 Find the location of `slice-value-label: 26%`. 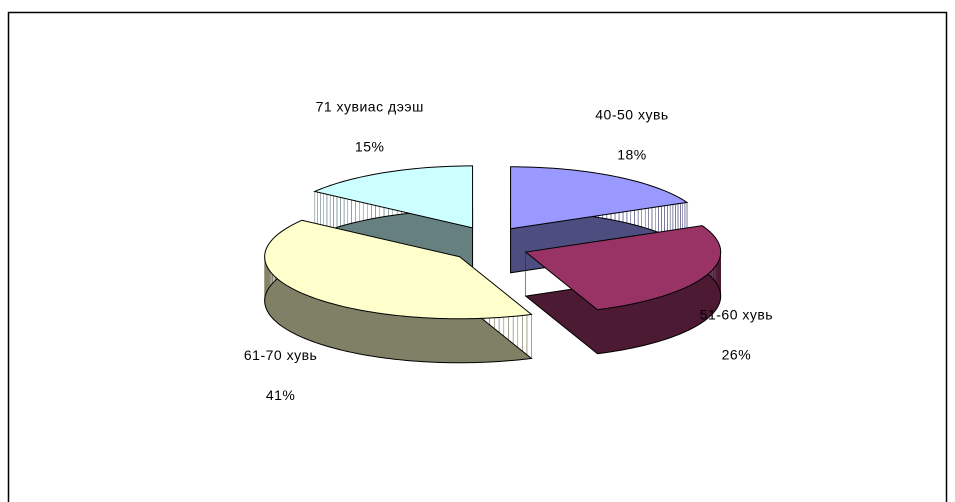

slice-value-label: 26% is located at coordinates (737, 354).